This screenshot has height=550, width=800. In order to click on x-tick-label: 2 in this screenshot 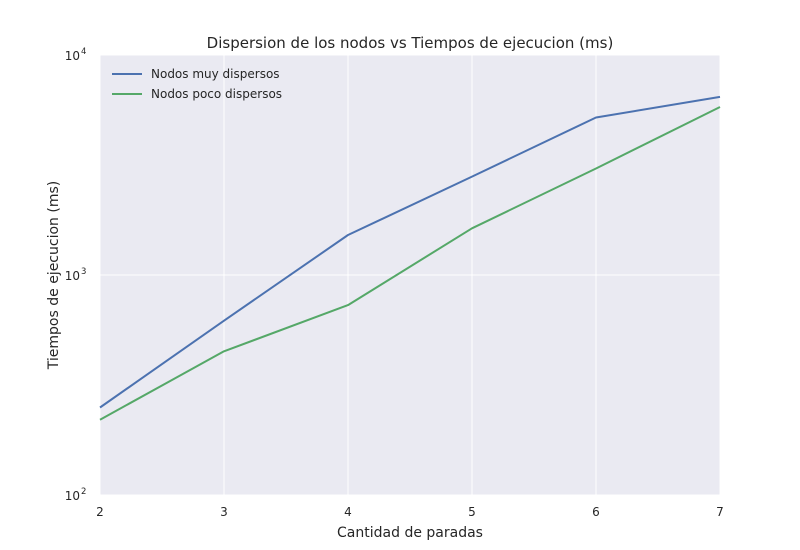, I will do `click(100, 512)`.